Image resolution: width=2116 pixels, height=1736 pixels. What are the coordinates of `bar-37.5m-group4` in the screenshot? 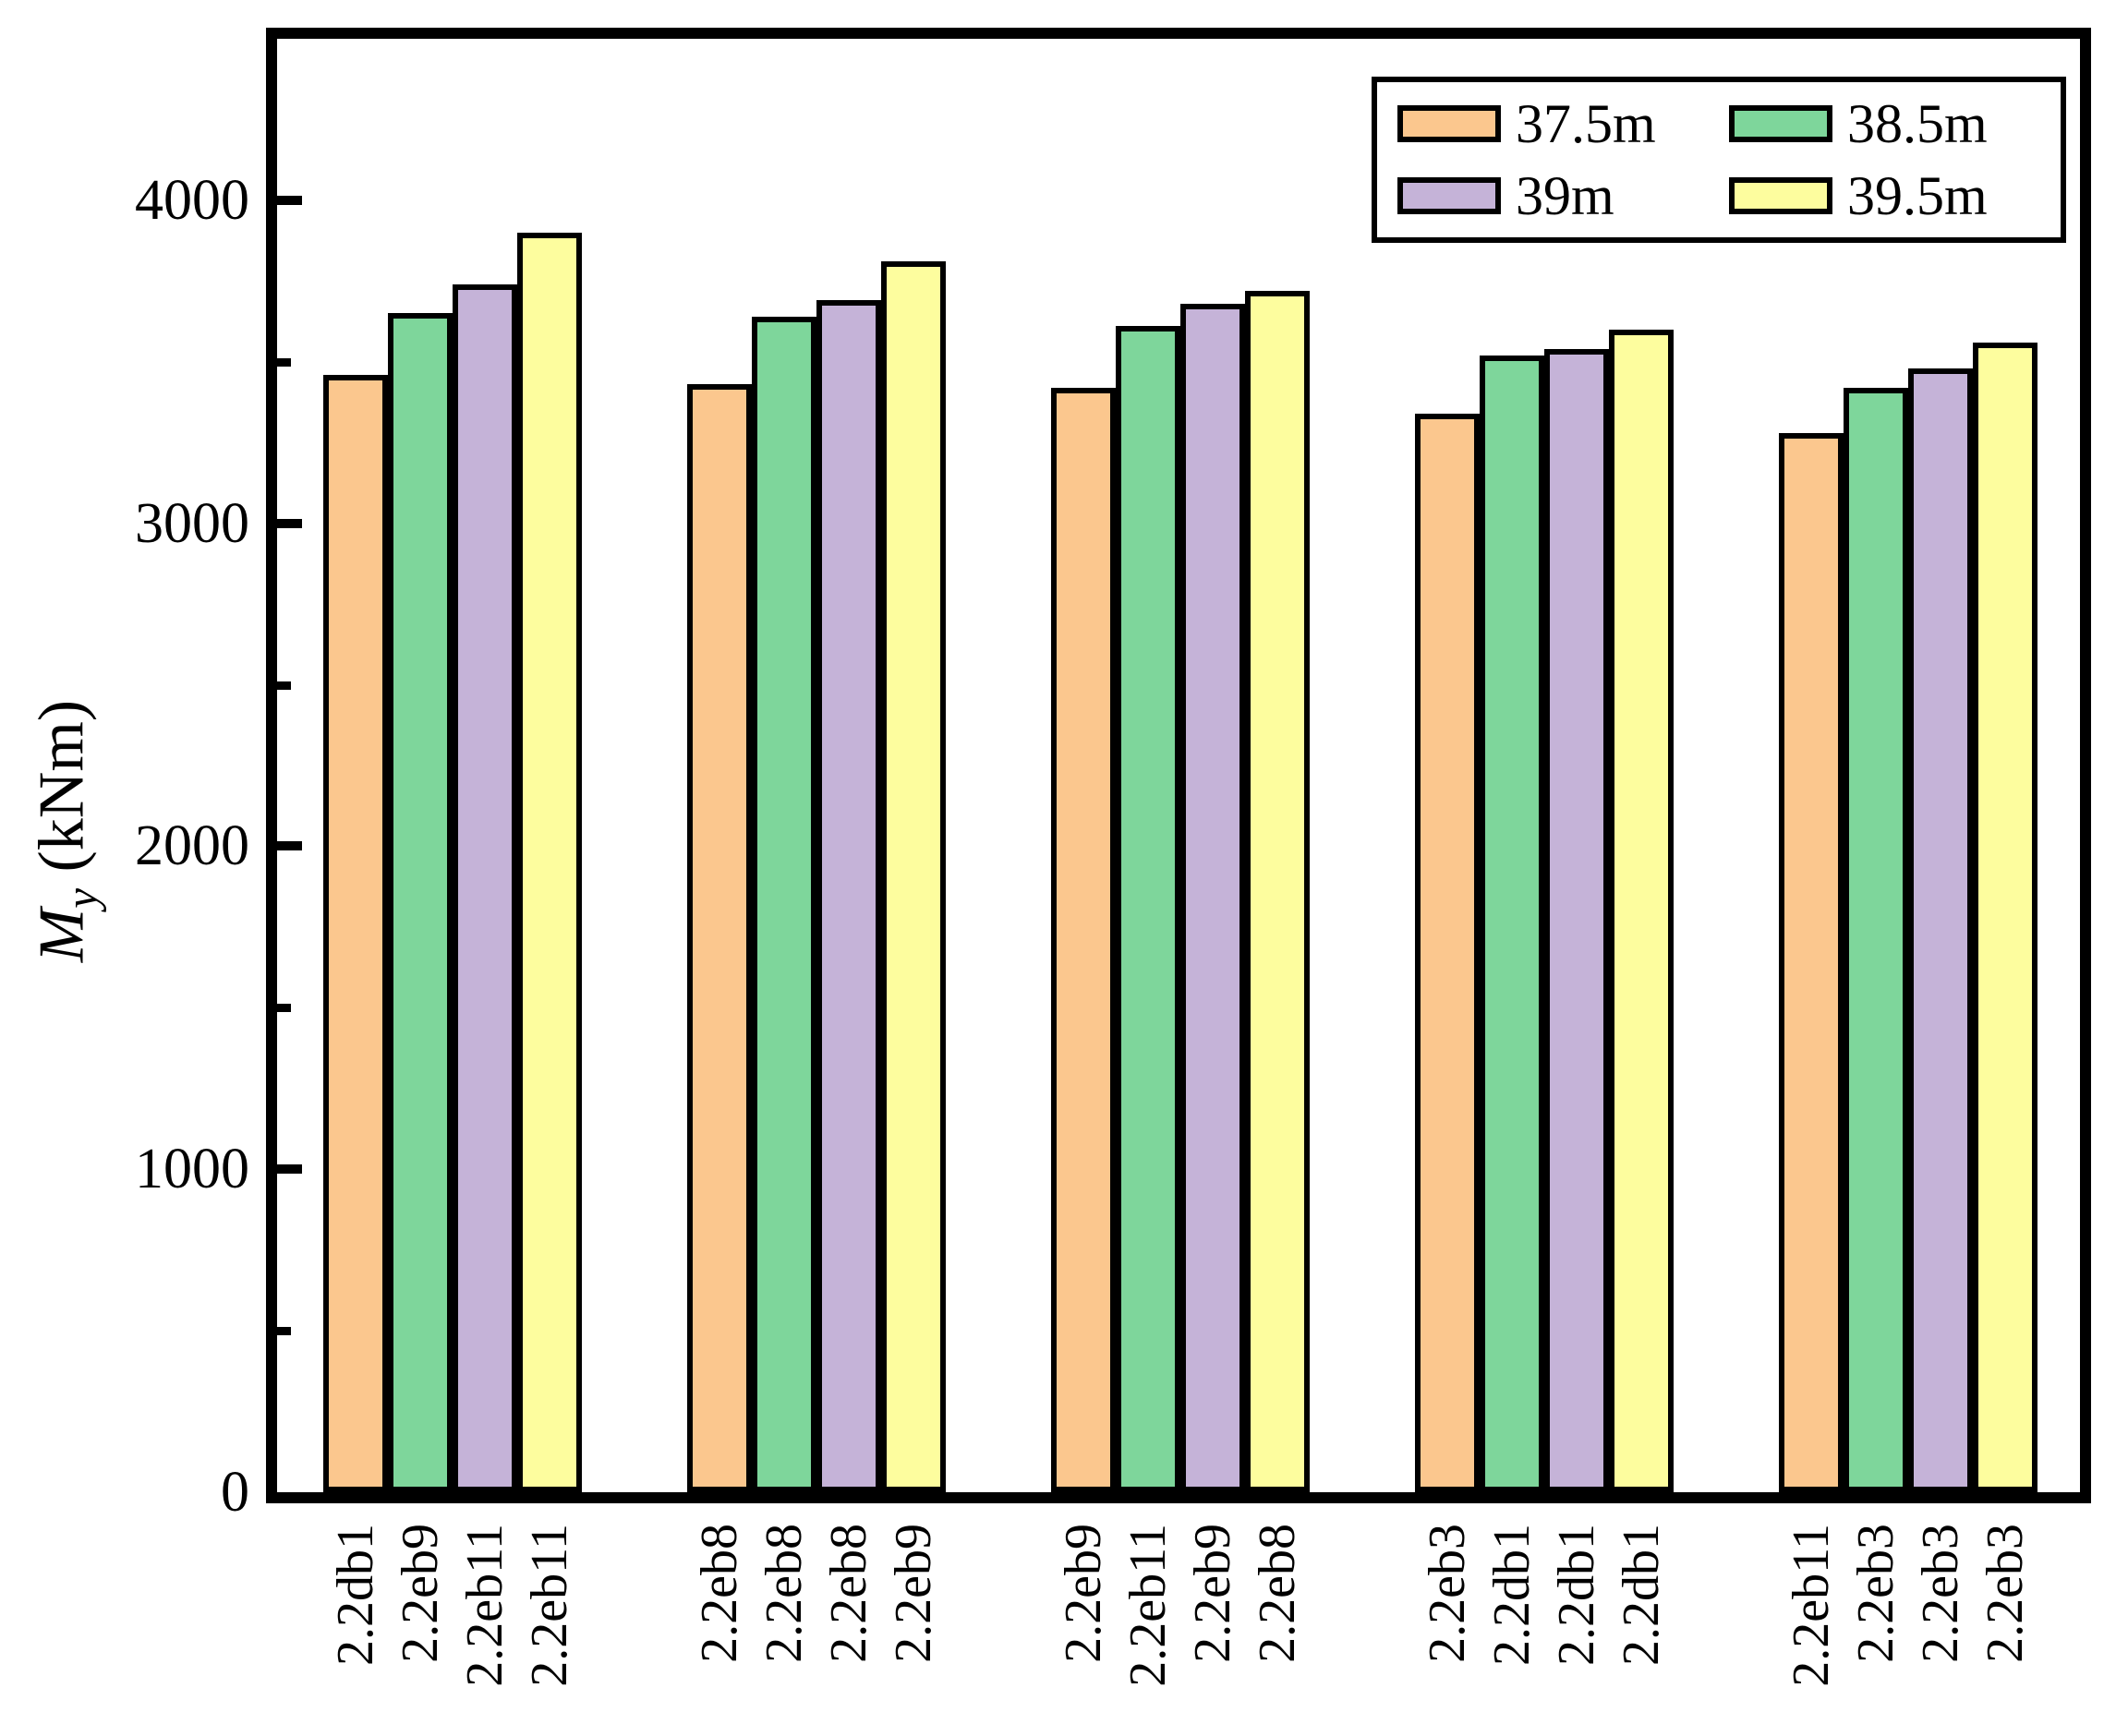 It's located at (1447, 953).